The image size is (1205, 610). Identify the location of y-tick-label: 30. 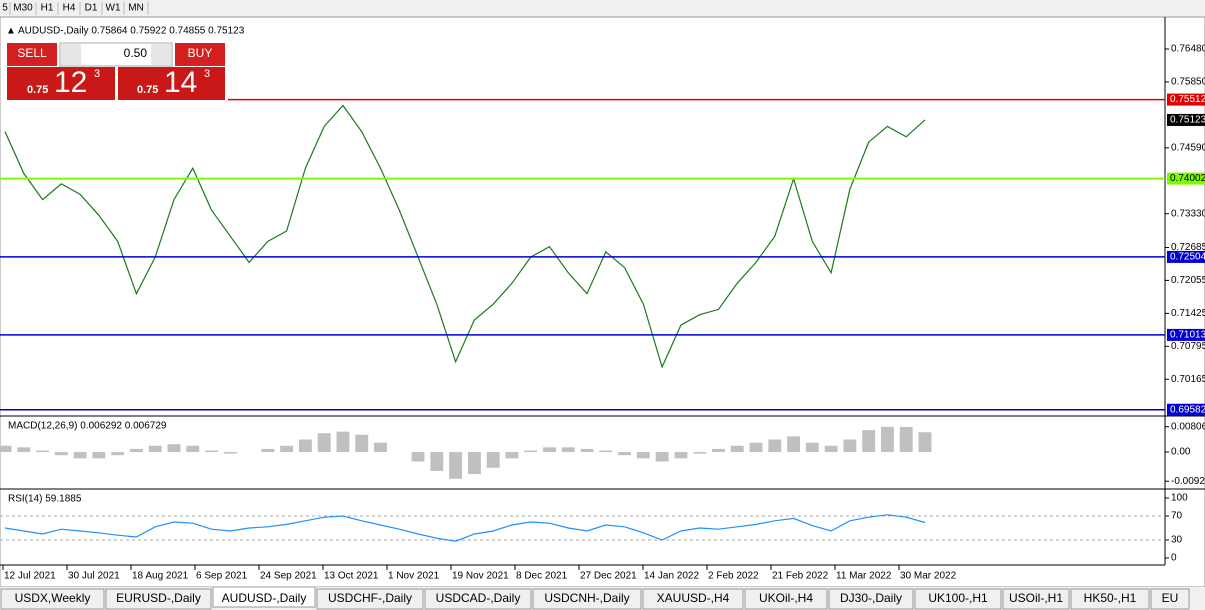
(1177, 540).